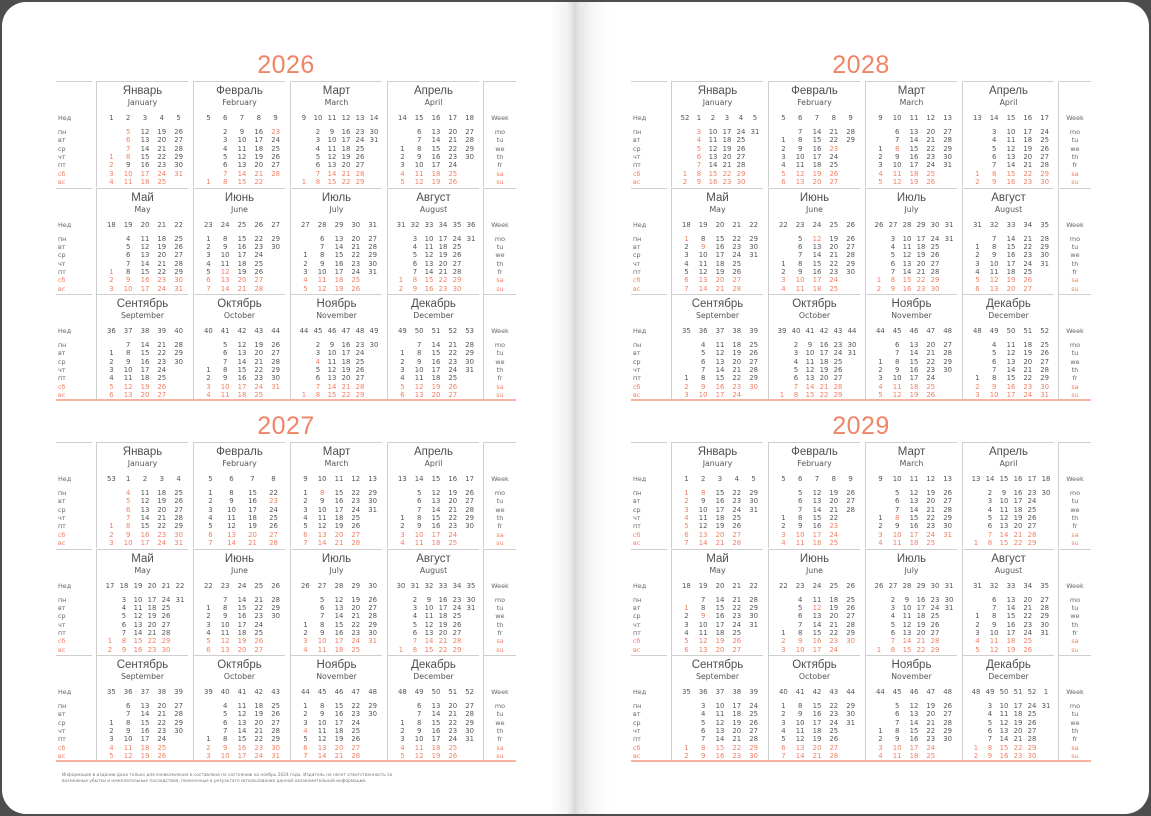 This screenshot has height=816, width=1151. What do you see at coordinates (138, 585) in the screenshot?
I see `week-number: 19` at bounding box center [138, 585].